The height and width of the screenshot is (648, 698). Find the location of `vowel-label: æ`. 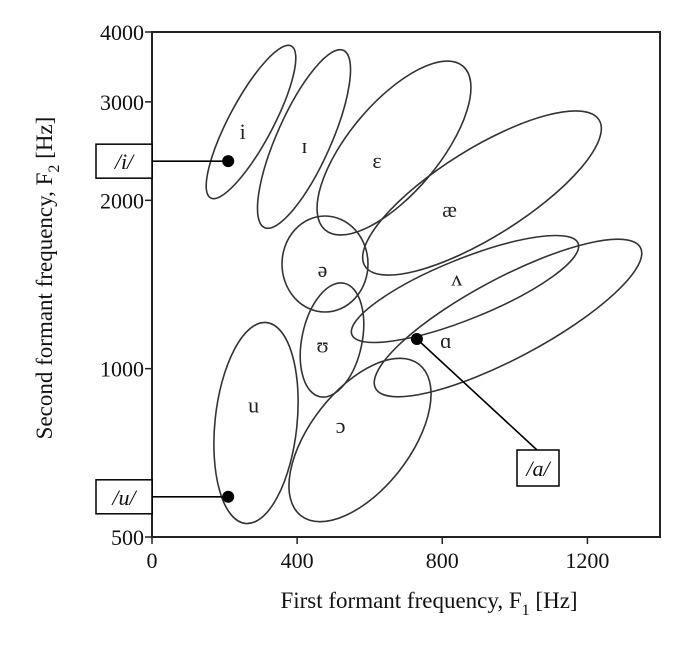

vowel-label: æ is located at coordinates (449, 209).